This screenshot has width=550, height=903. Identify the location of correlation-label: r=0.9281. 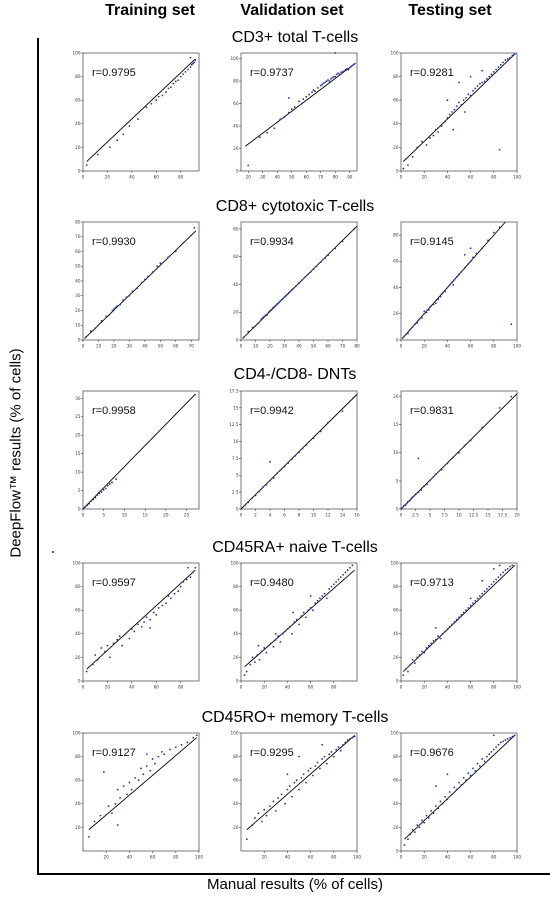
(432, 73).